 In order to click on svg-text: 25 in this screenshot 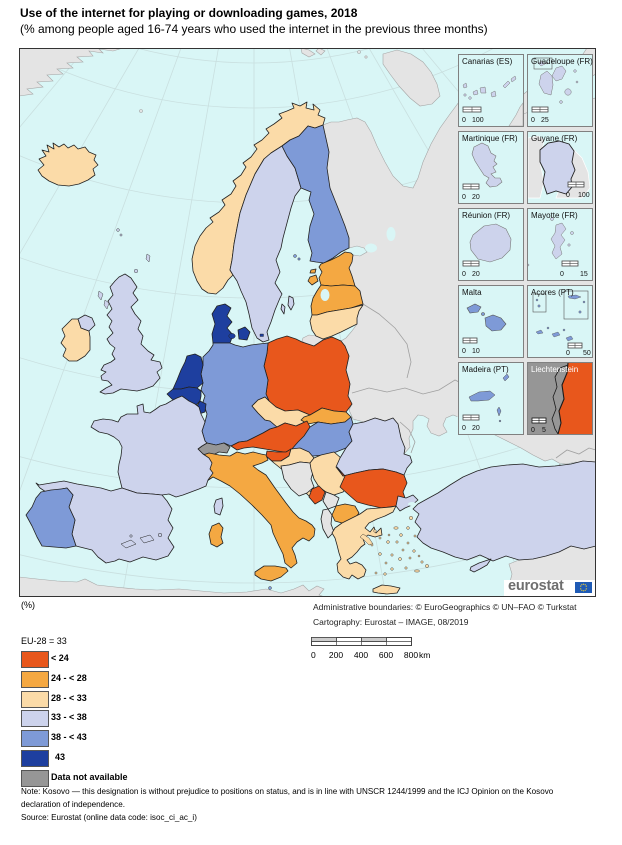, I will do `click(545, 120)`.